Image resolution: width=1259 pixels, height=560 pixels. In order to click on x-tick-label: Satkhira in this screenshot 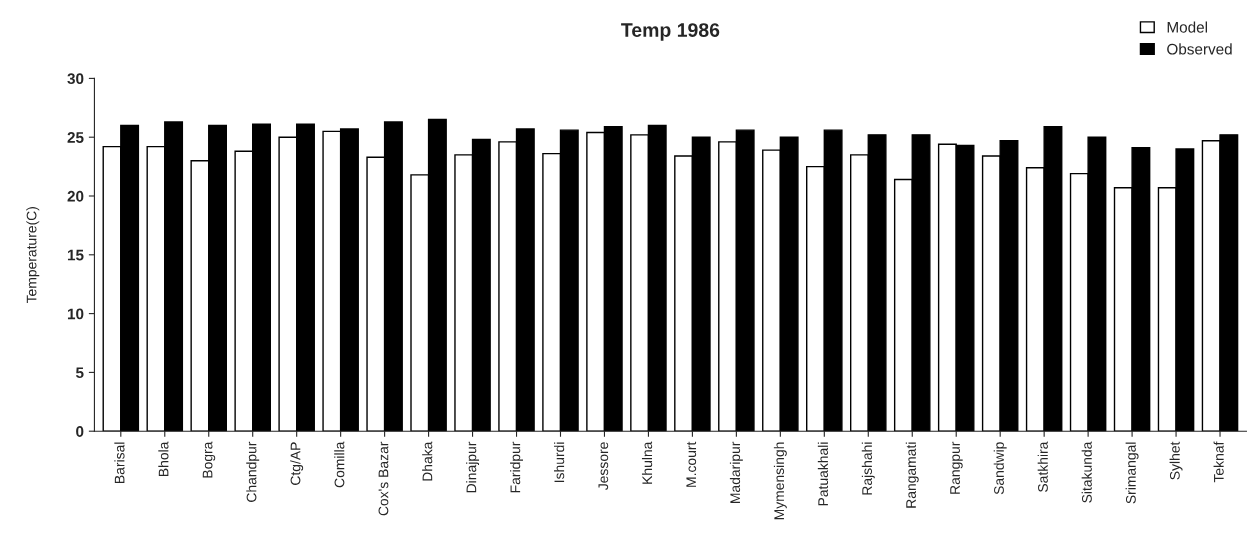, I will do `click(1042, 466)`.